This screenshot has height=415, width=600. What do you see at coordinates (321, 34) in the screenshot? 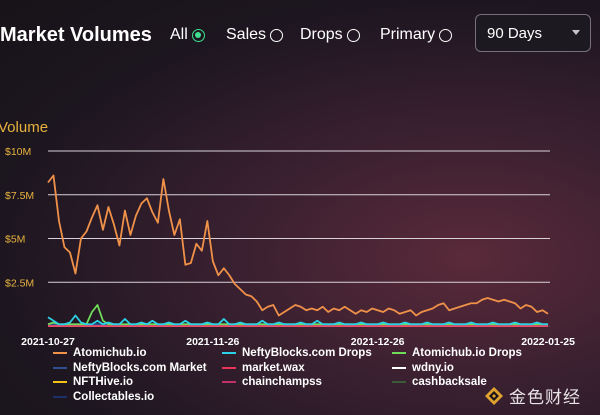
I see `filter-drops-label: Drops` at bounding box center [321, 34].